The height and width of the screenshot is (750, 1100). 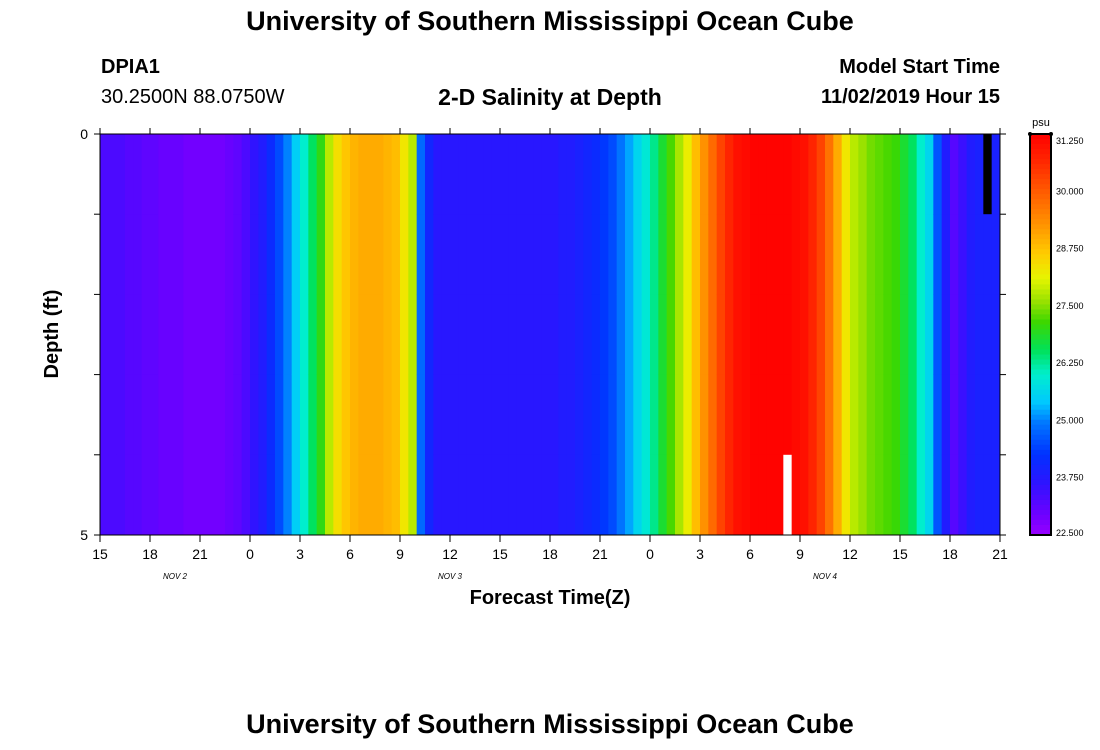 I want to click on colorbar-tick-label: 26.250, so click(x=1070, y=363).